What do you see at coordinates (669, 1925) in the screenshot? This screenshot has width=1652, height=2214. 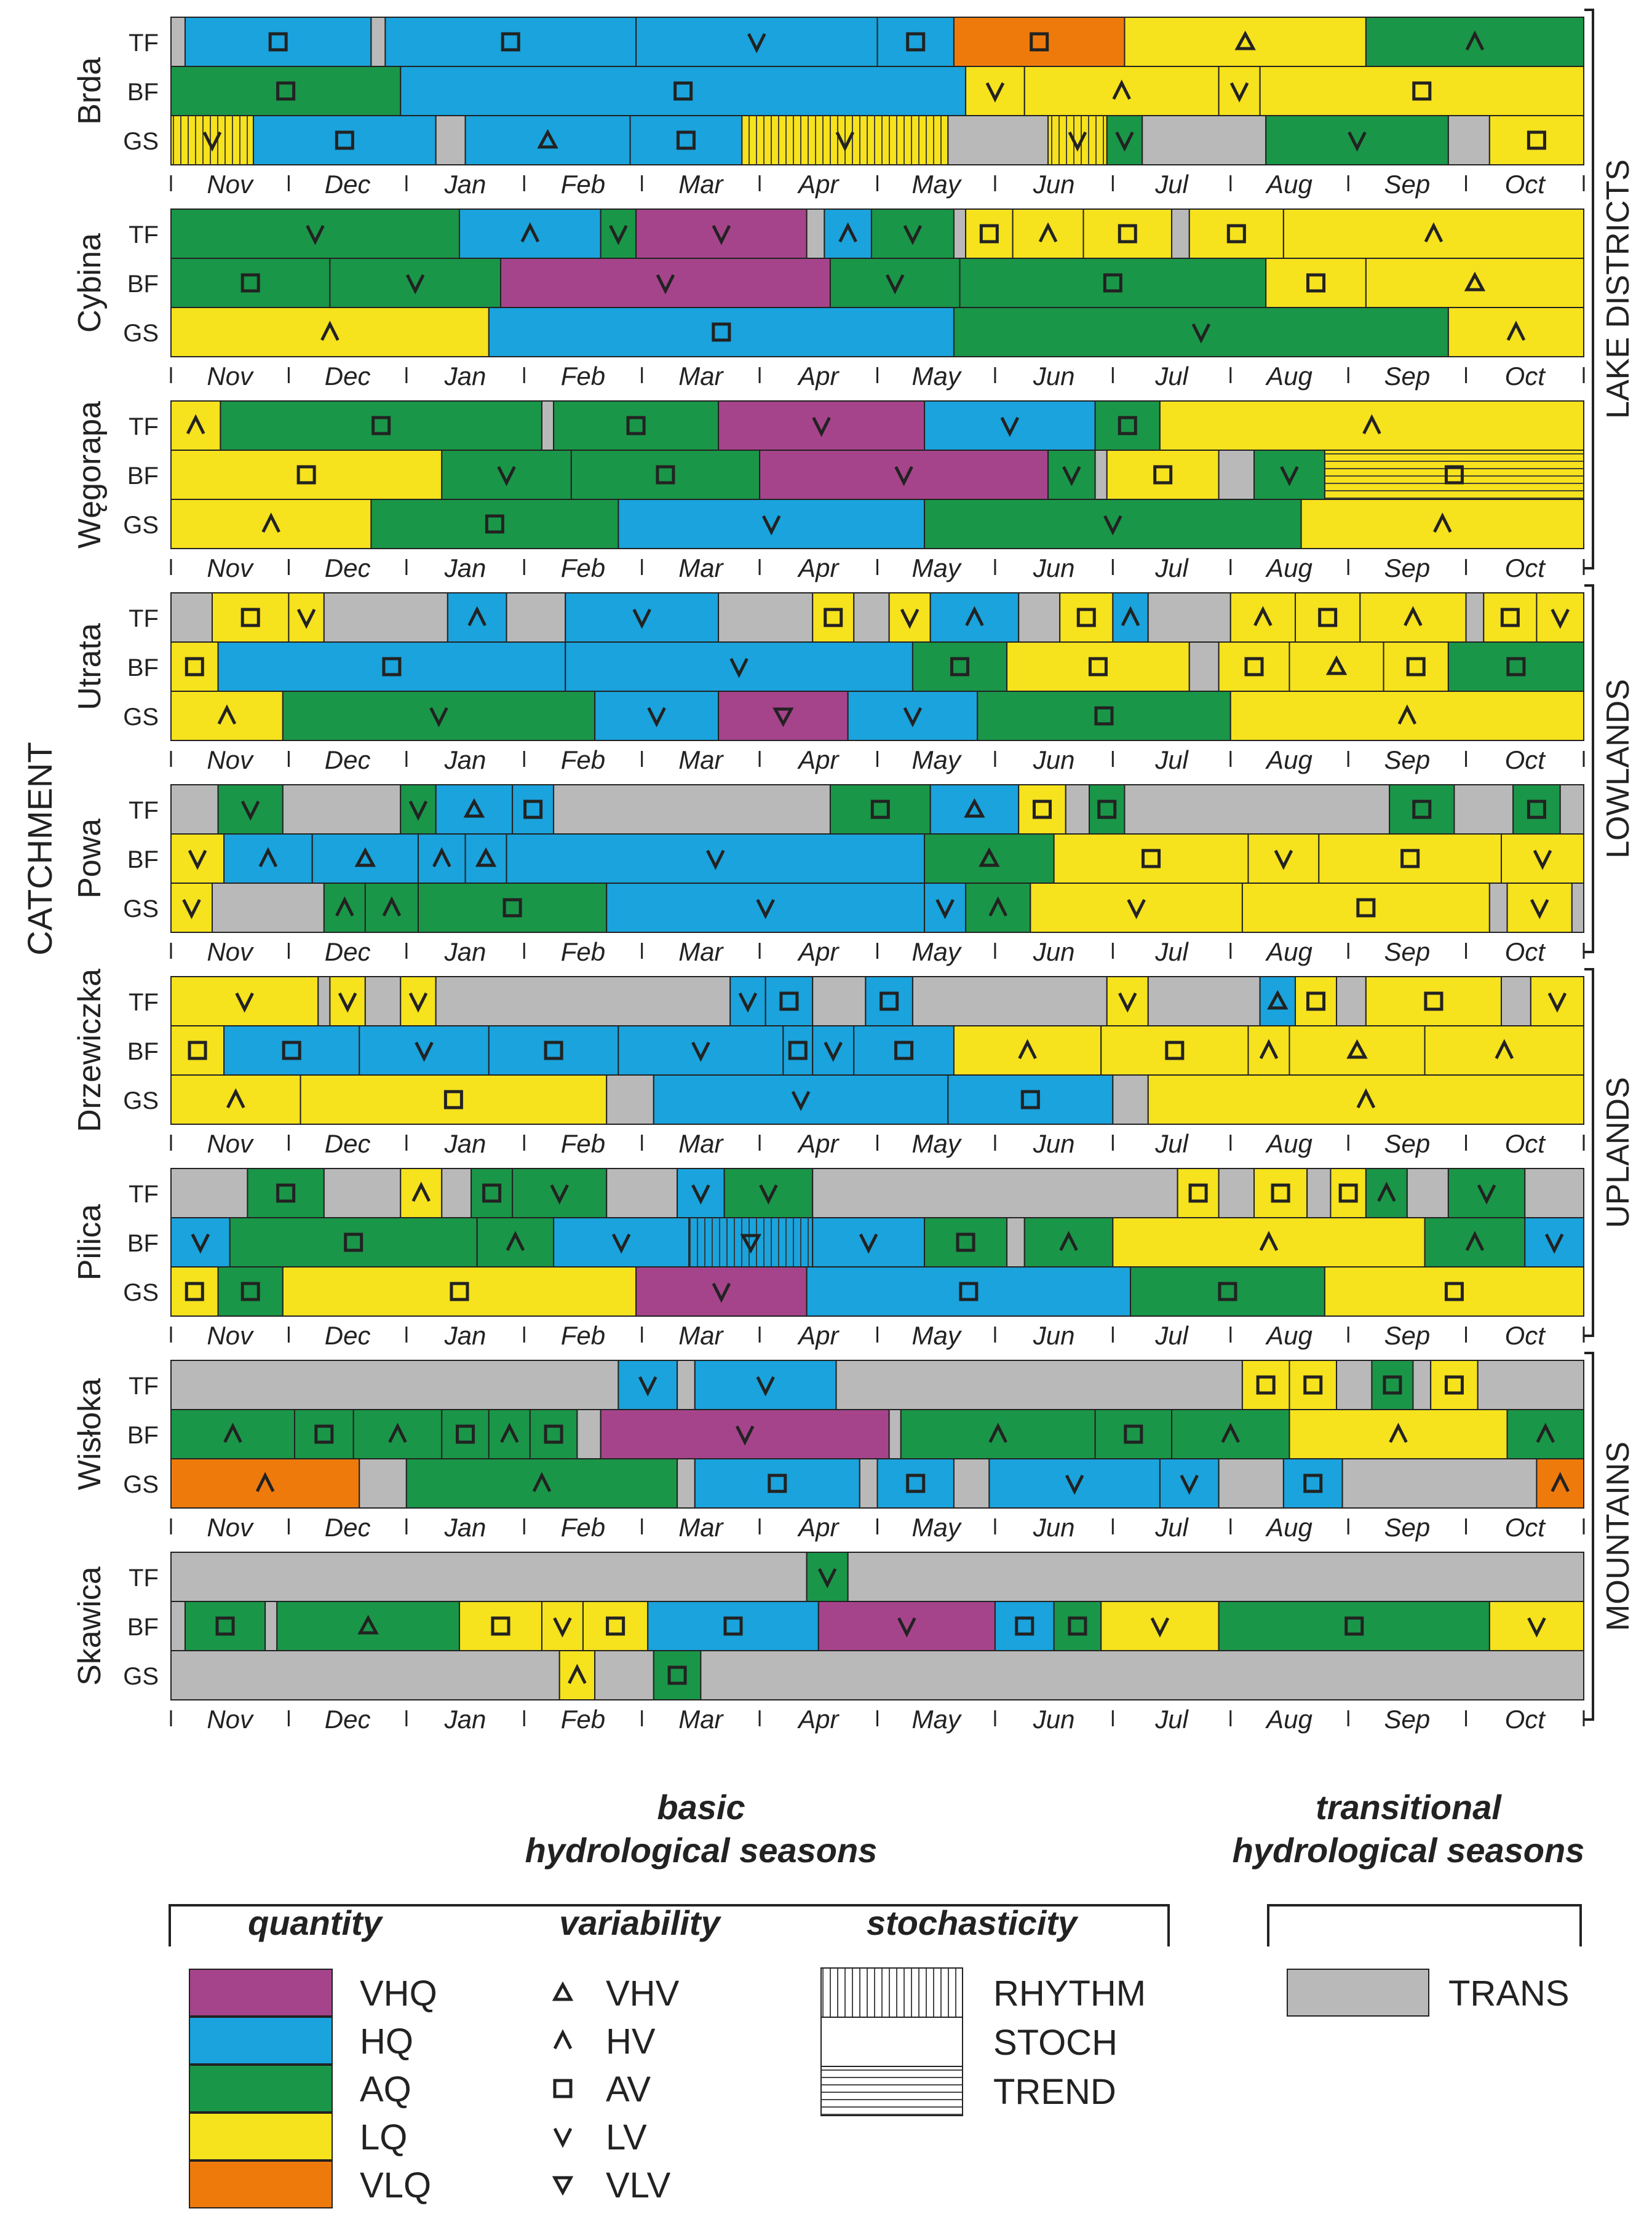 I see `legend-basic-bracket` at bounding box center [669, 1925].